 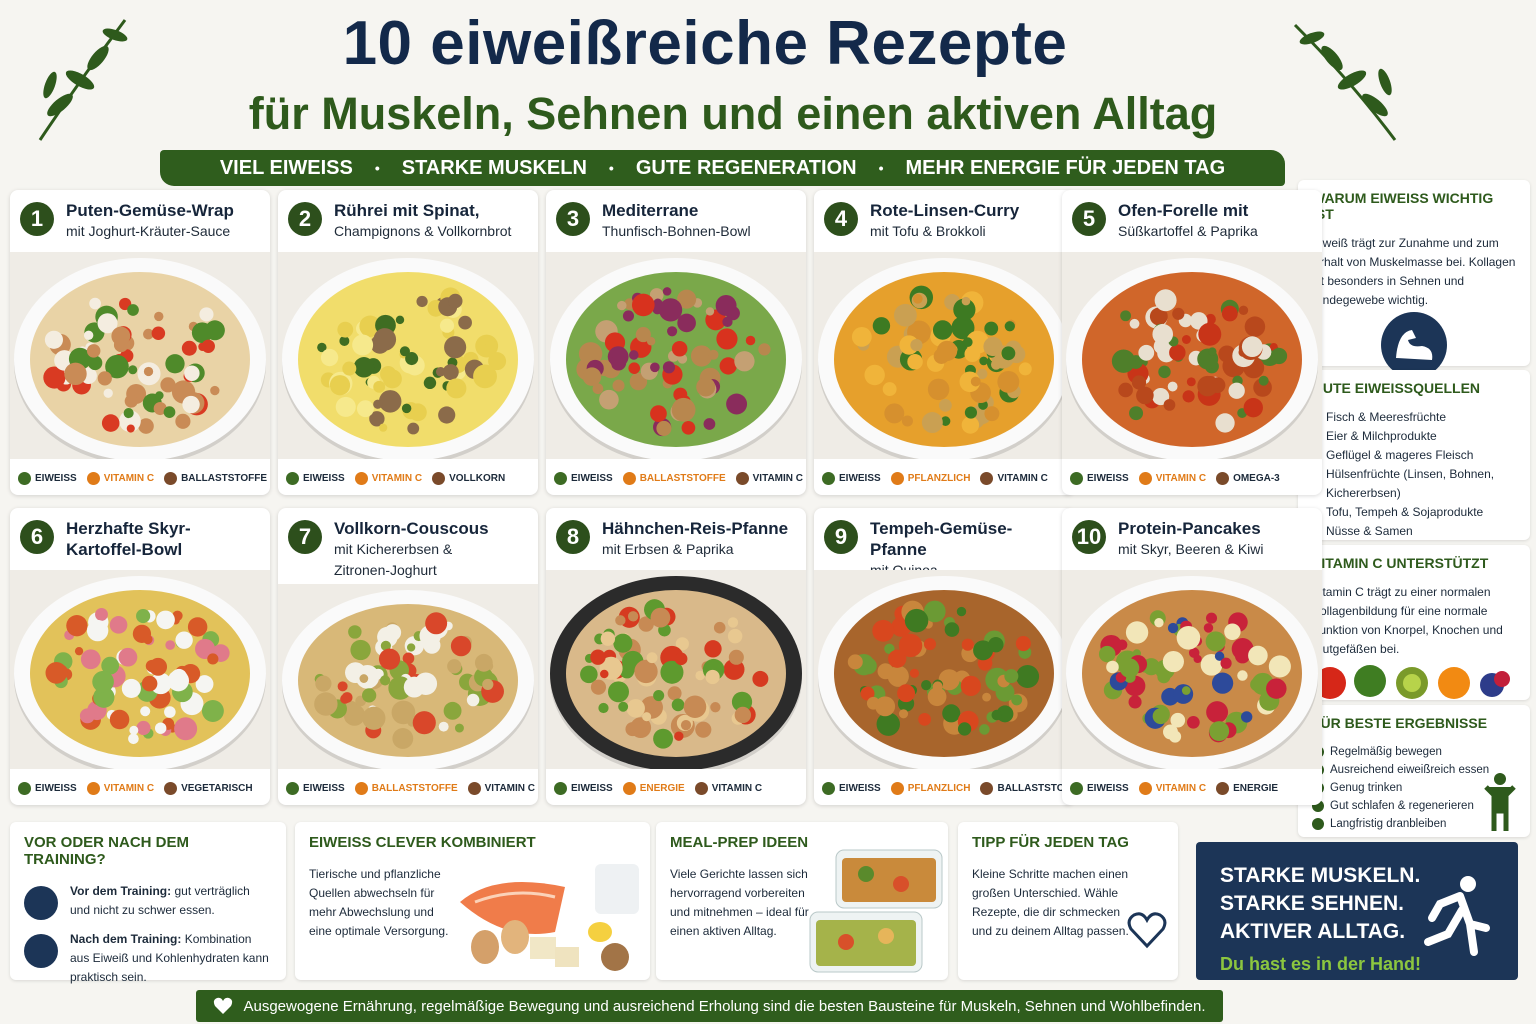 What do you see at coordinates (1065, 167) in the screenshot?
I see `banner-item: MEHR ENERGIE FÜR JEDEN TAG` at bounding box center [1065, 167].